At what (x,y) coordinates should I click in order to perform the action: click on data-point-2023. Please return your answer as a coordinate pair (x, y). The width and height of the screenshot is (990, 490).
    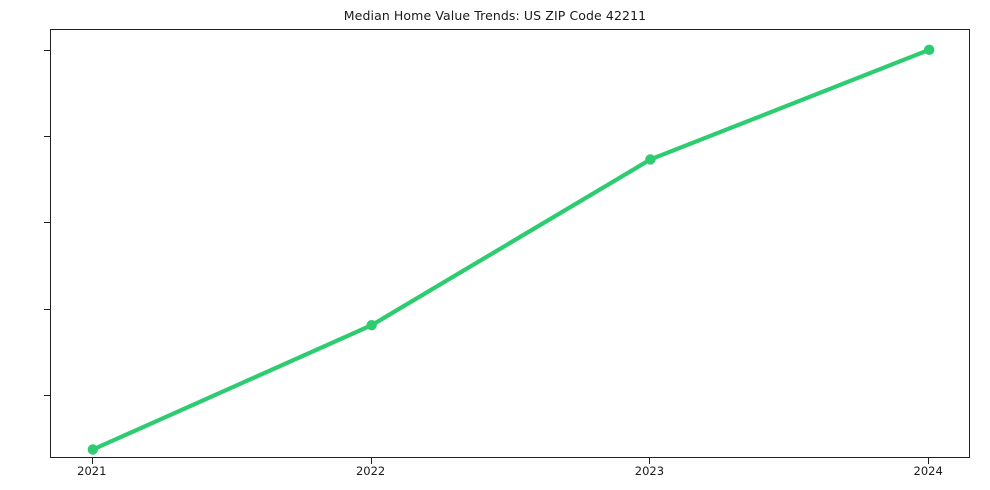
    Looking at the image, I should click on (650, 159).